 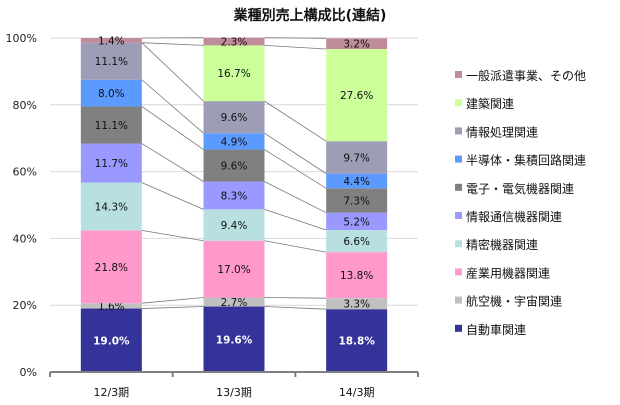 I want to click on data-label: 18.8%, so click(x=356, y=342).